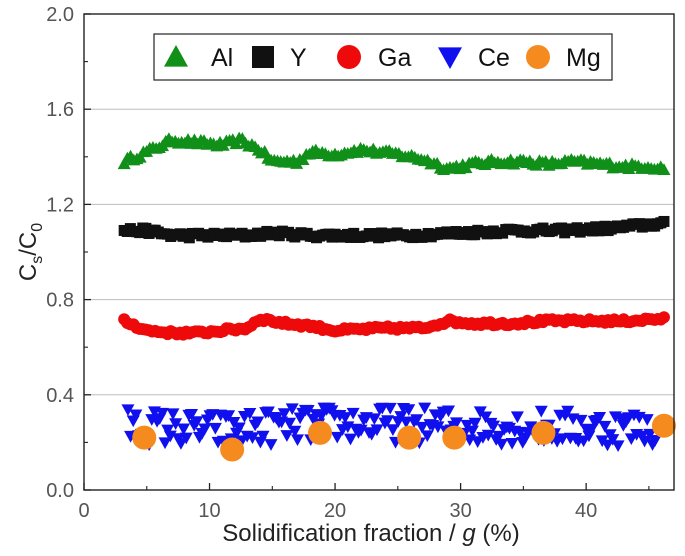 The image size is (685, 556). What do you see at coordinates (222, 58) in the screenshot?
I see `legend-label: Al` at bounding box center [222, 58].